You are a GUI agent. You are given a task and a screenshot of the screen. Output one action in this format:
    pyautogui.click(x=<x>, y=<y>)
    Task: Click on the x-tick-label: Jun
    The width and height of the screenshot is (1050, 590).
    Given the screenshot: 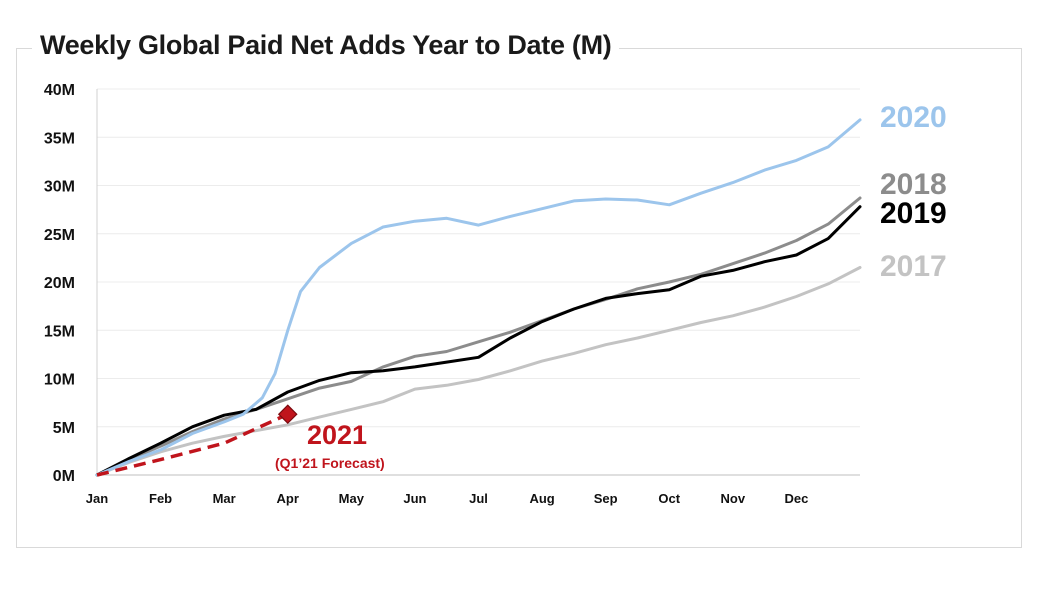 What is the action you would take?
    pyautogui.click(x=414, y=498)
    